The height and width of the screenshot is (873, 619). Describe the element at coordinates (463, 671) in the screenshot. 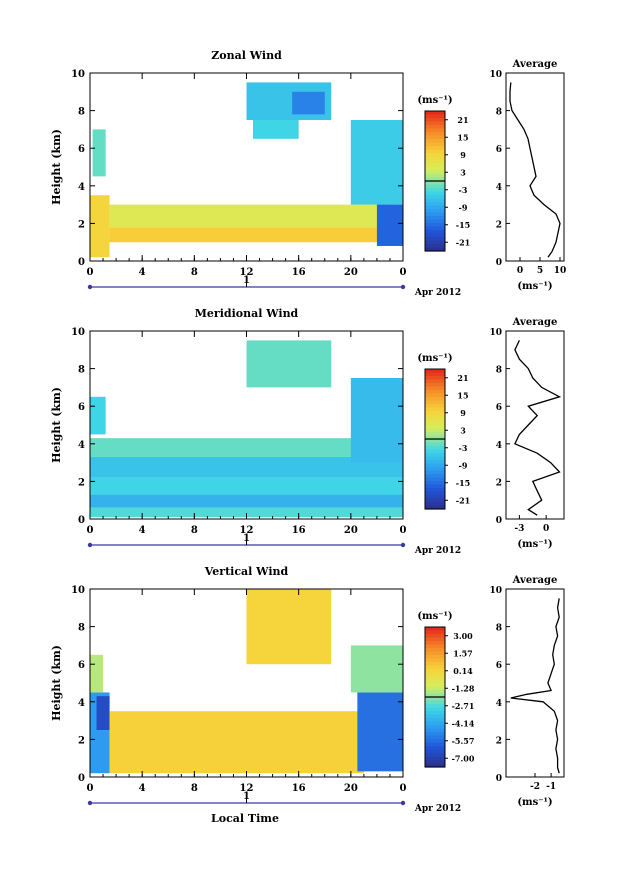

I see `colorbar-tick-label: 0.14` at that location.